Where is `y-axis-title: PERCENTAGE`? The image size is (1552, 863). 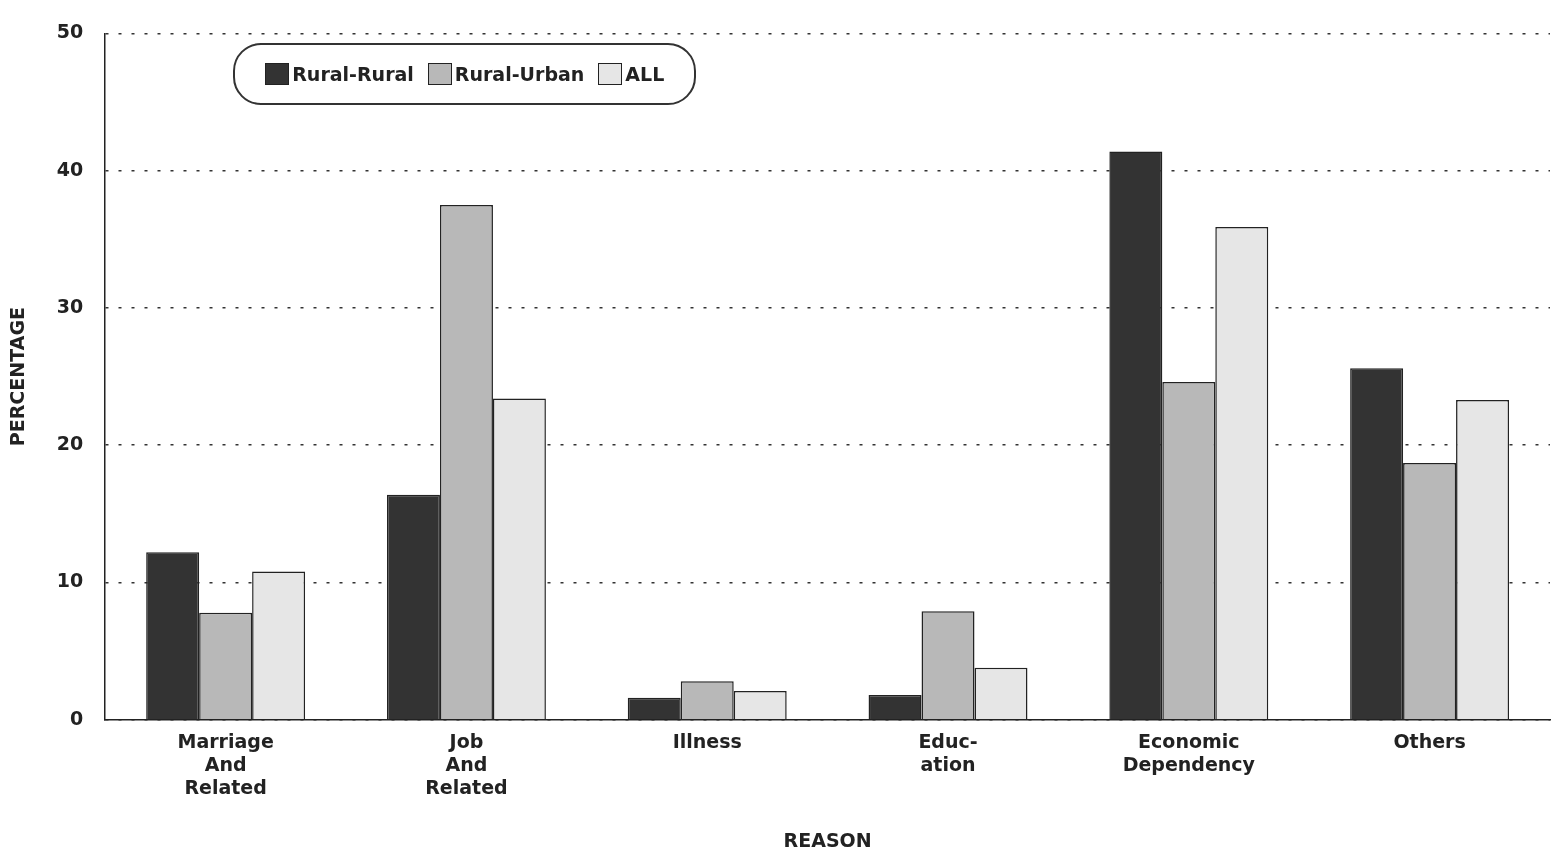
y-axis-title: PERCENTAGE is located at coordinates (17, 377).